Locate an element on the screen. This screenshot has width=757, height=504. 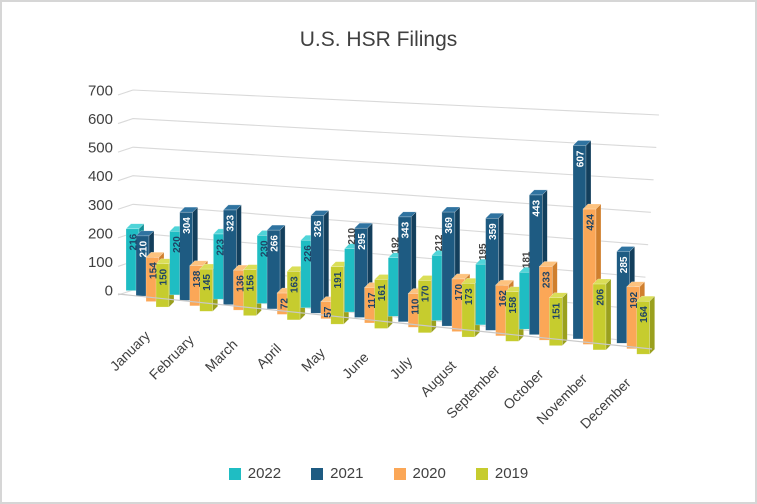
data-label: 151 is located at coordinates (557, 310).